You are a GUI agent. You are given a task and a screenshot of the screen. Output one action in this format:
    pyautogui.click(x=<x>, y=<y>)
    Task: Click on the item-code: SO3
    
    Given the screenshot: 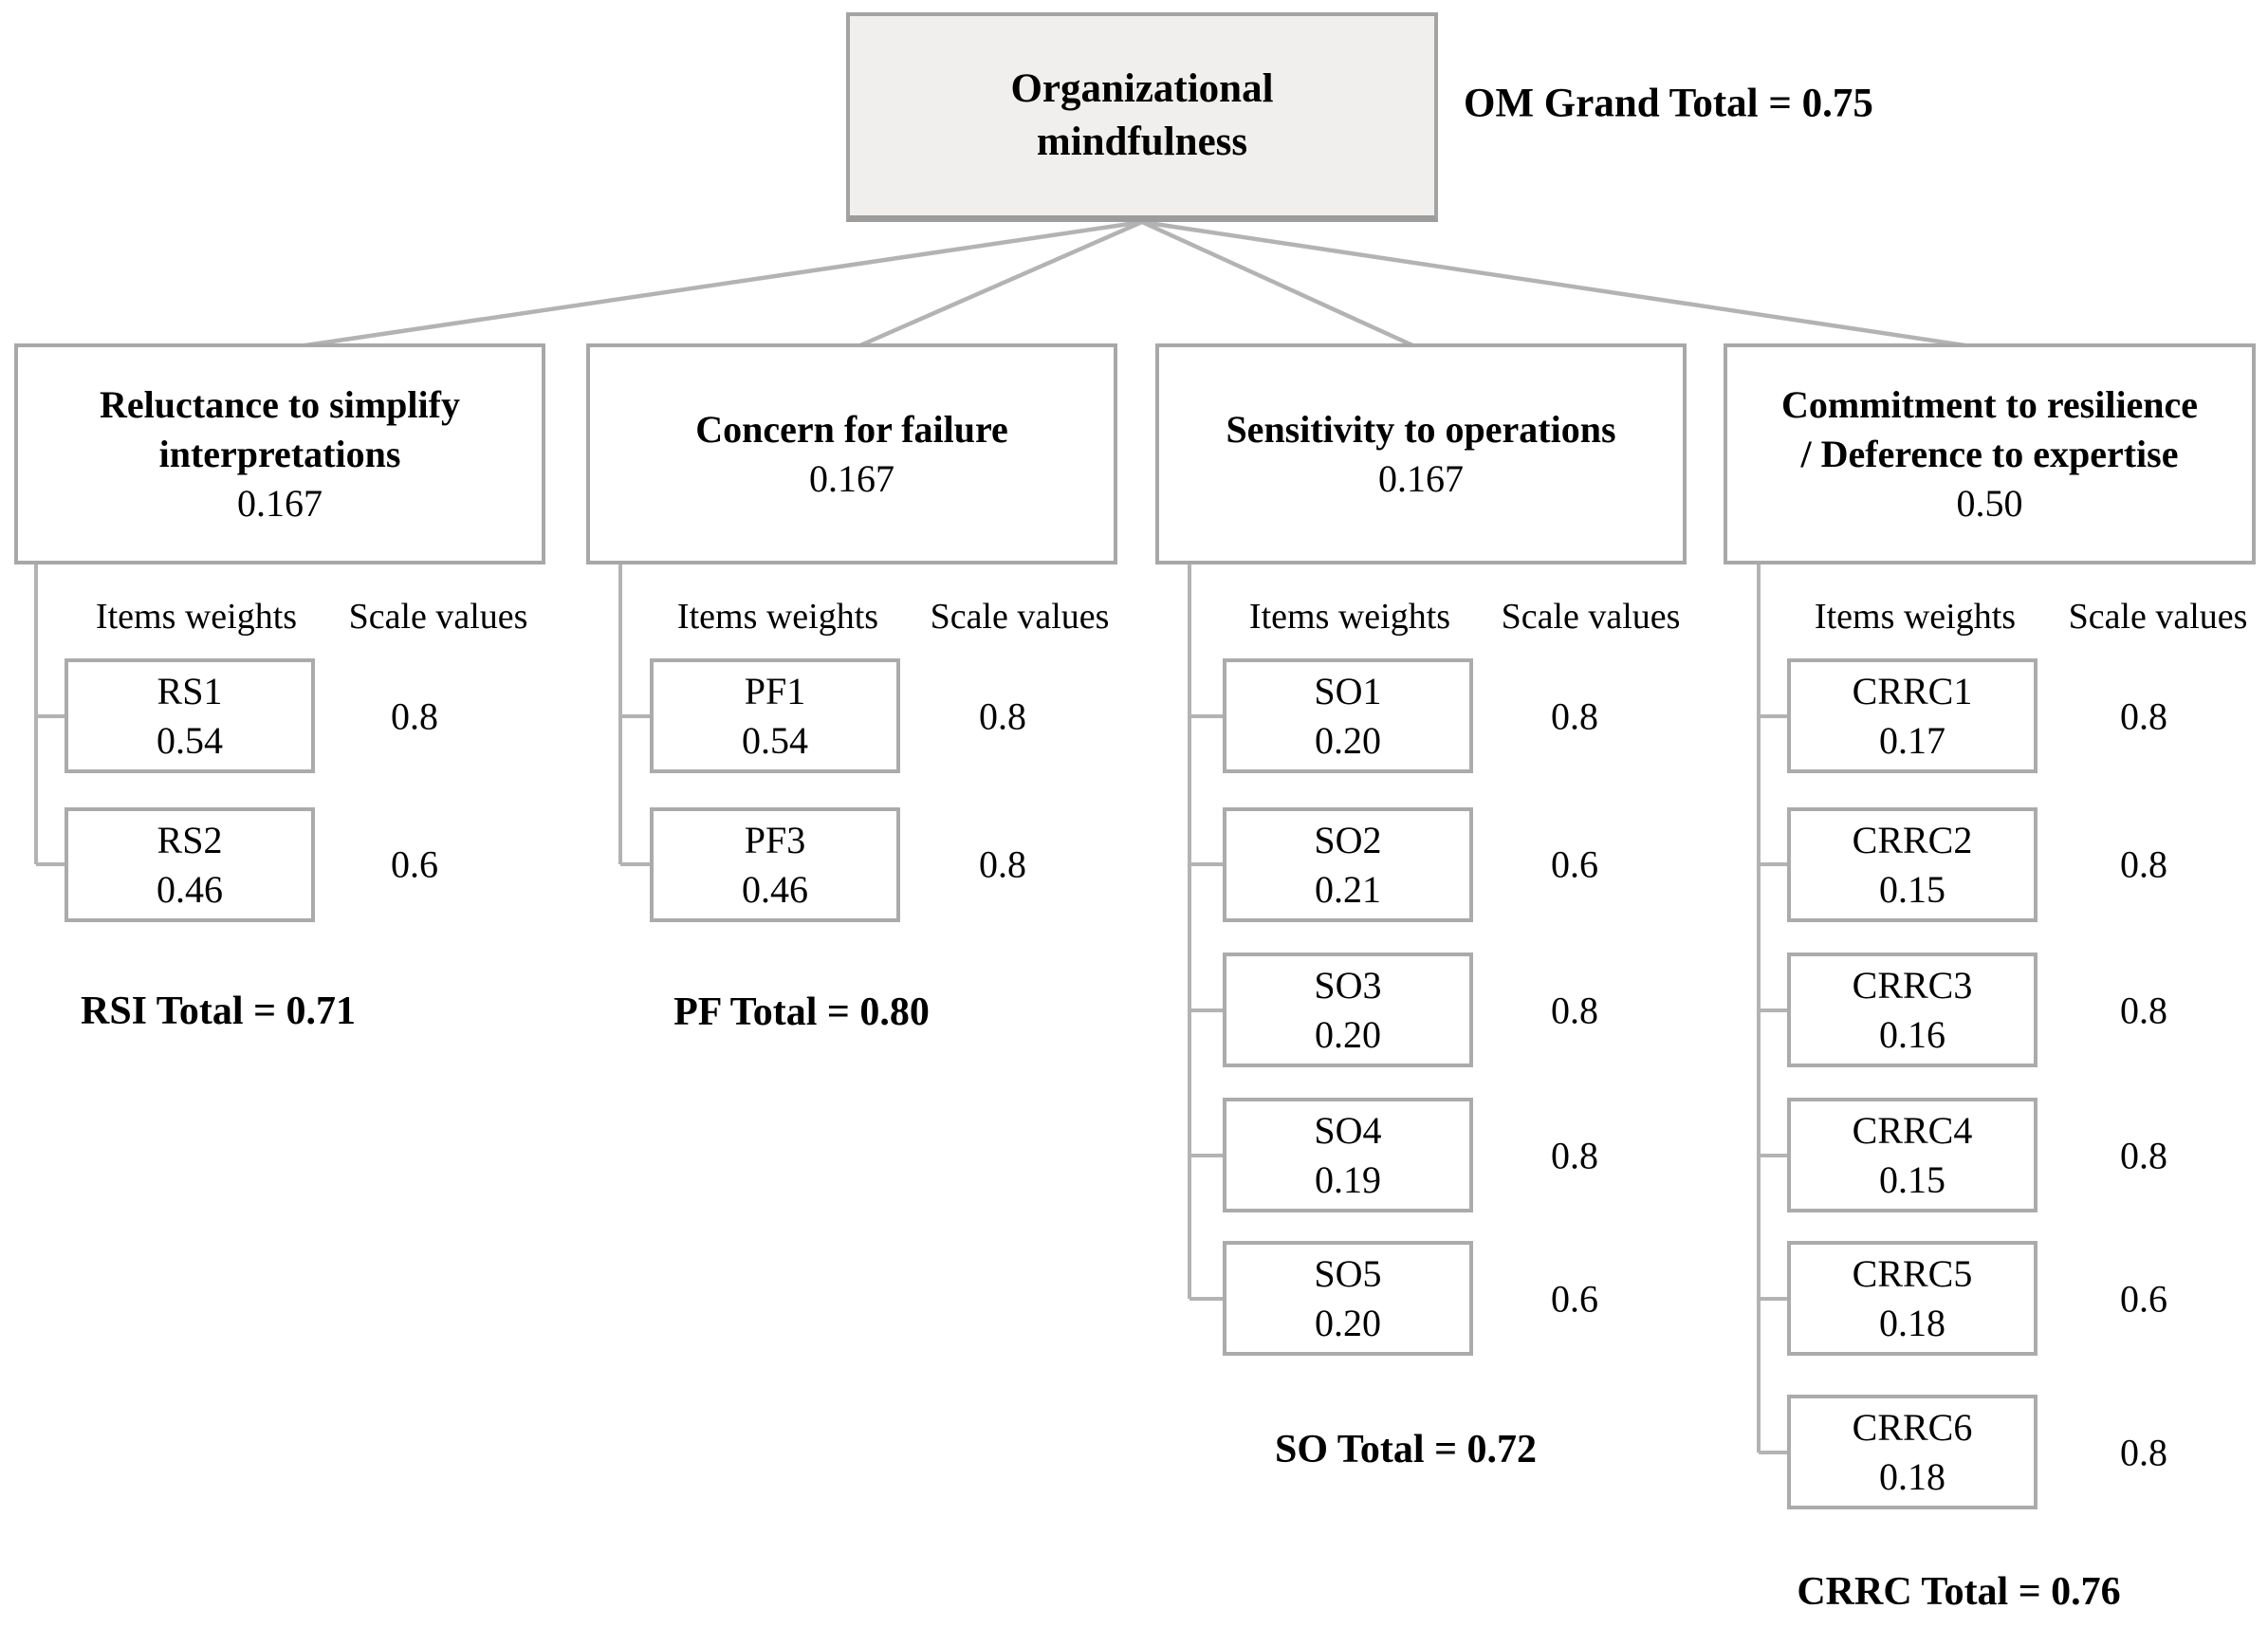 What is the action you would take?
    pyautogui.click(x=1348, y=985)
    